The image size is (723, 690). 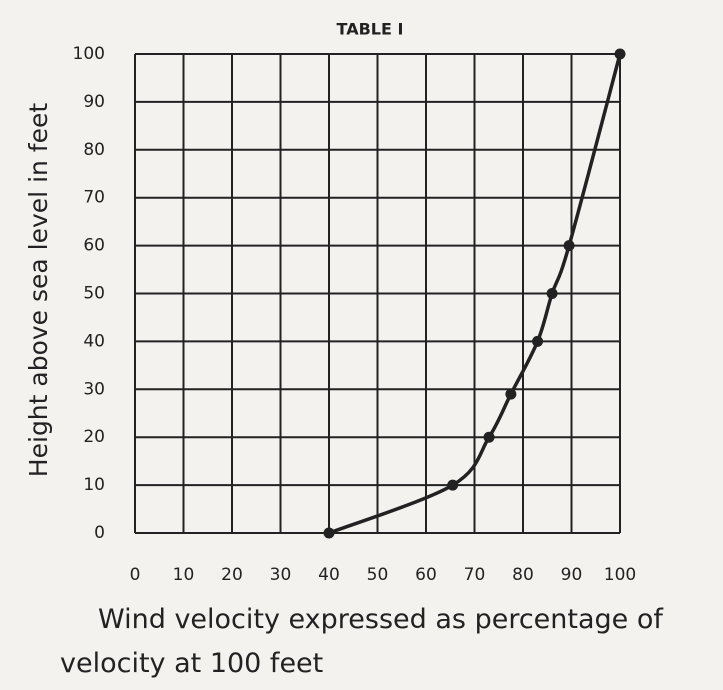 What do you see at coordinates (94, 150) in the screenshot?
I see `y-tick-label: 80` at bounding box center [94, 150].